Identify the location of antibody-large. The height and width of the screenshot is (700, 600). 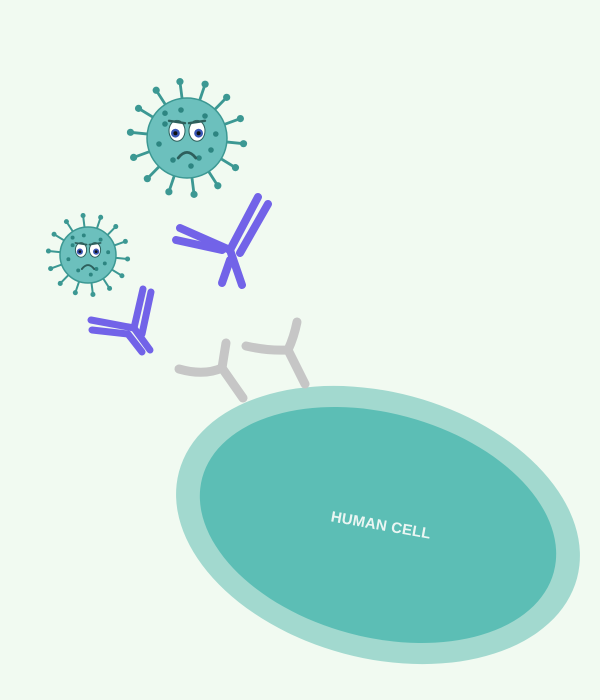
(222, 241).